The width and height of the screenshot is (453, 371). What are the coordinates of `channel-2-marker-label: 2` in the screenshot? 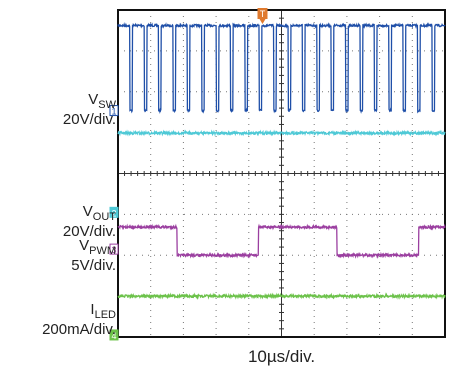 It's located at (113, 213).